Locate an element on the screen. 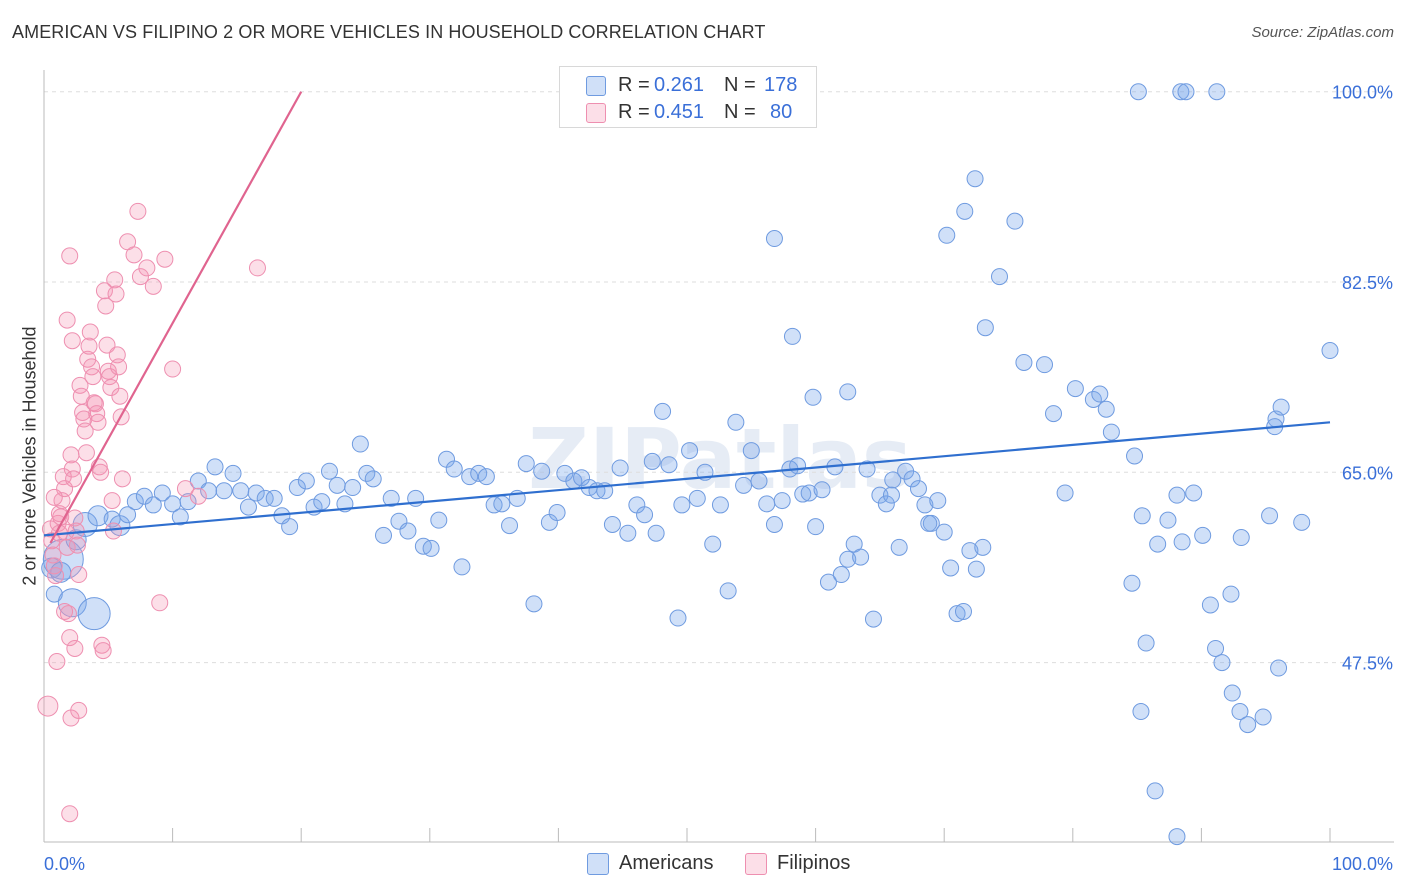  x-tick-label-start: 0.0% is located at coordinates (64, 864).